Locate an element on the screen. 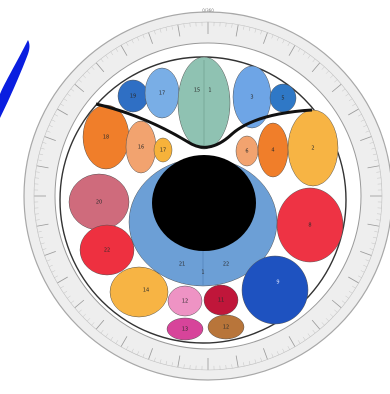 Image resolution: width=390 pixels, height=394 pixels. bubble-label: 15 is located at coordinates (197, 91).